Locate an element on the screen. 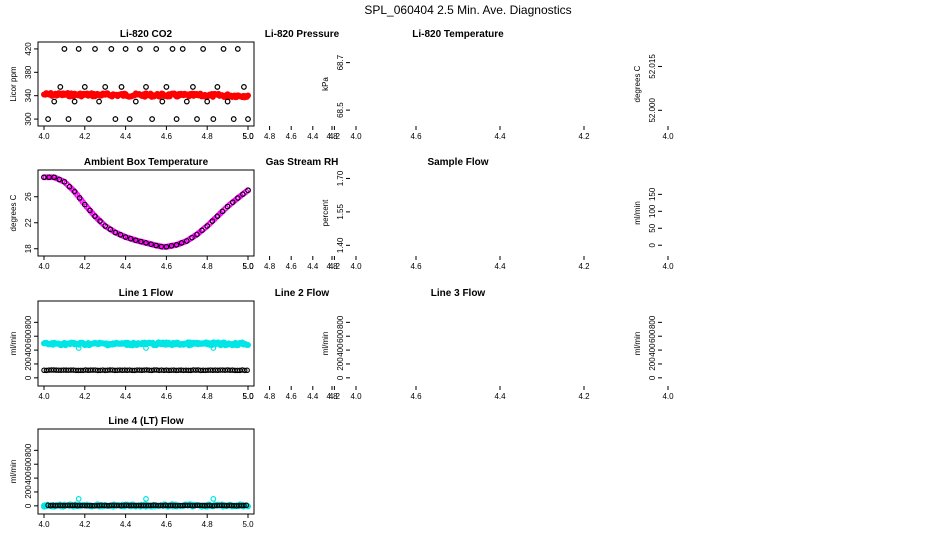 The height and width of the screenshot is (540, 936). y-tick-label: 0 is located at coordinates (652, 377).